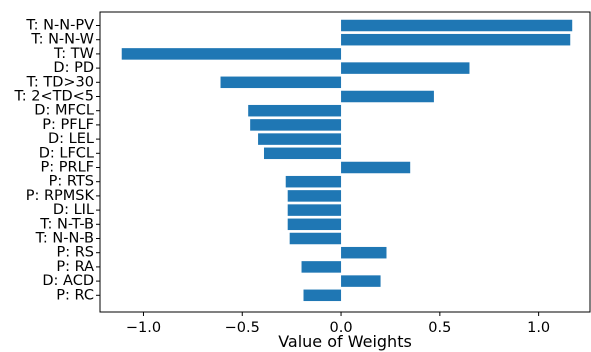 This screenshot has height=352, width=591. Describe the element at coordinates (75, 295) in the screenshot. I see `y-tick-label: P: RC` at that location.